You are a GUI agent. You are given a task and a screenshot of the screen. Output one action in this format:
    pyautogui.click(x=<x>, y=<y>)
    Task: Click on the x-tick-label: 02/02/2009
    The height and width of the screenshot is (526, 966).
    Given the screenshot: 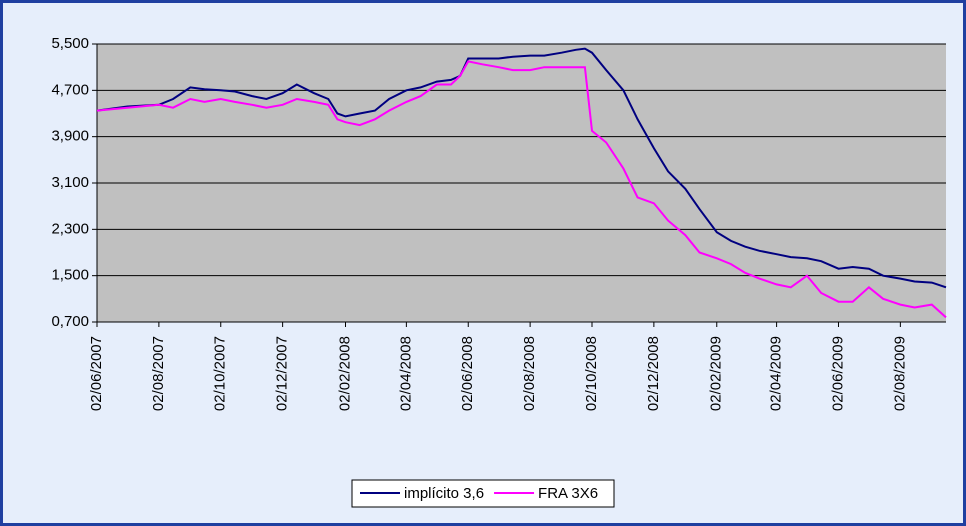 What is the action you would take?
    pyautogui.click(x=716, y=373)
    